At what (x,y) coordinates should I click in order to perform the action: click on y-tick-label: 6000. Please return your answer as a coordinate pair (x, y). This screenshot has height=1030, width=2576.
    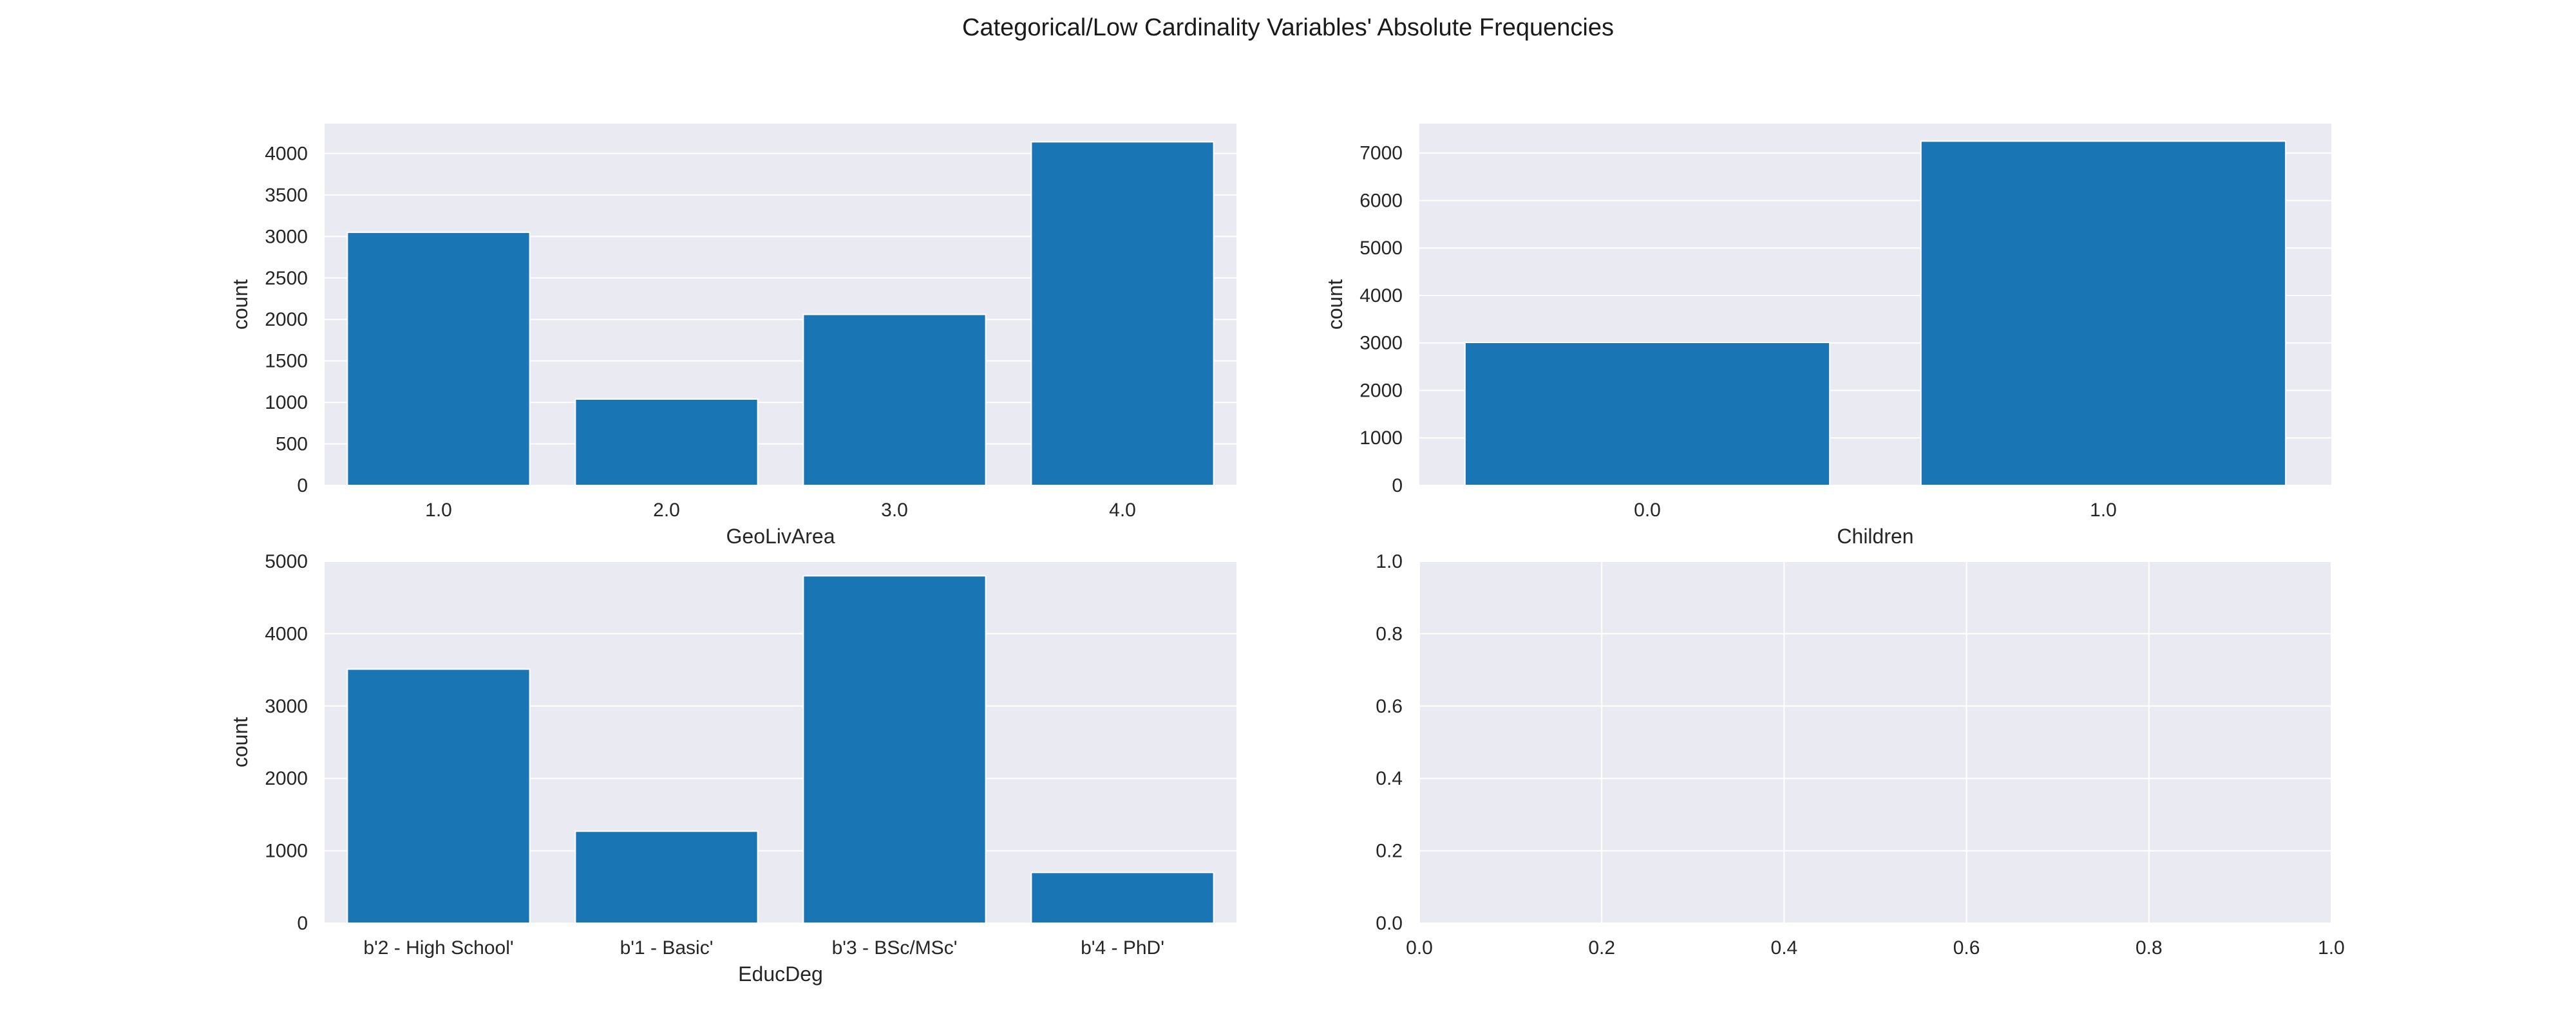
    Looking at the image, I should click on (1381, 200).